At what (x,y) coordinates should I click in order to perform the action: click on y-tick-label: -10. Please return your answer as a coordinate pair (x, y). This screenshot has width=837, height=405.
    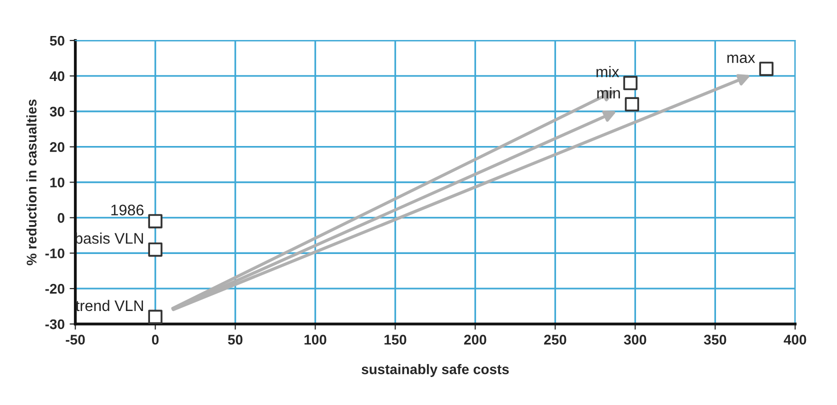
    Looking at the image, I should click on (54, 253).